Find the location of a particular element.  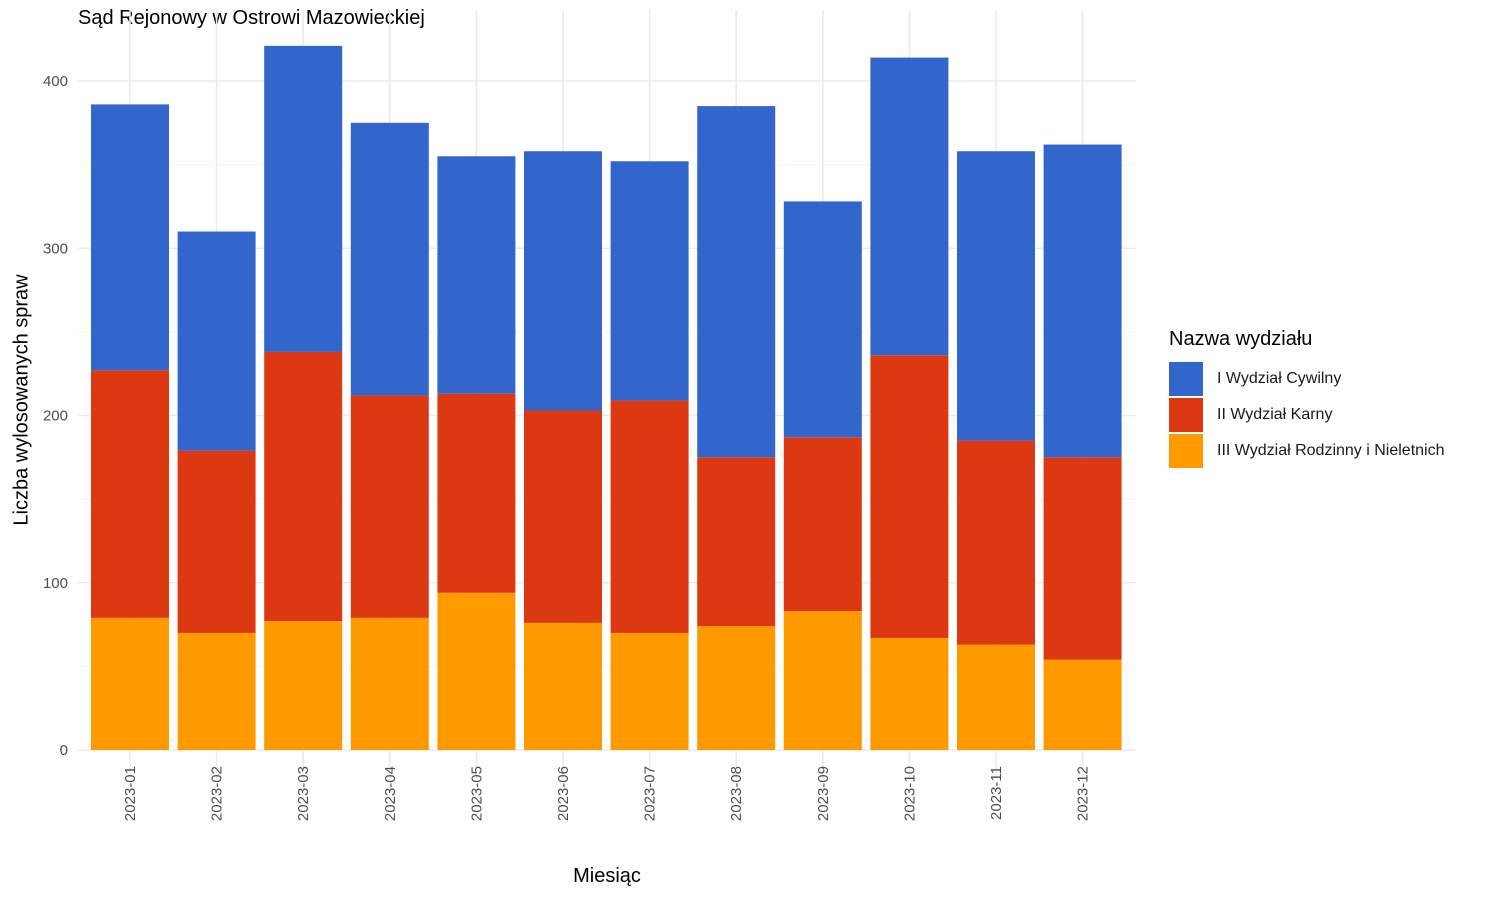

x-tick-label: 2023-07 is located at coordinates (650, 793).